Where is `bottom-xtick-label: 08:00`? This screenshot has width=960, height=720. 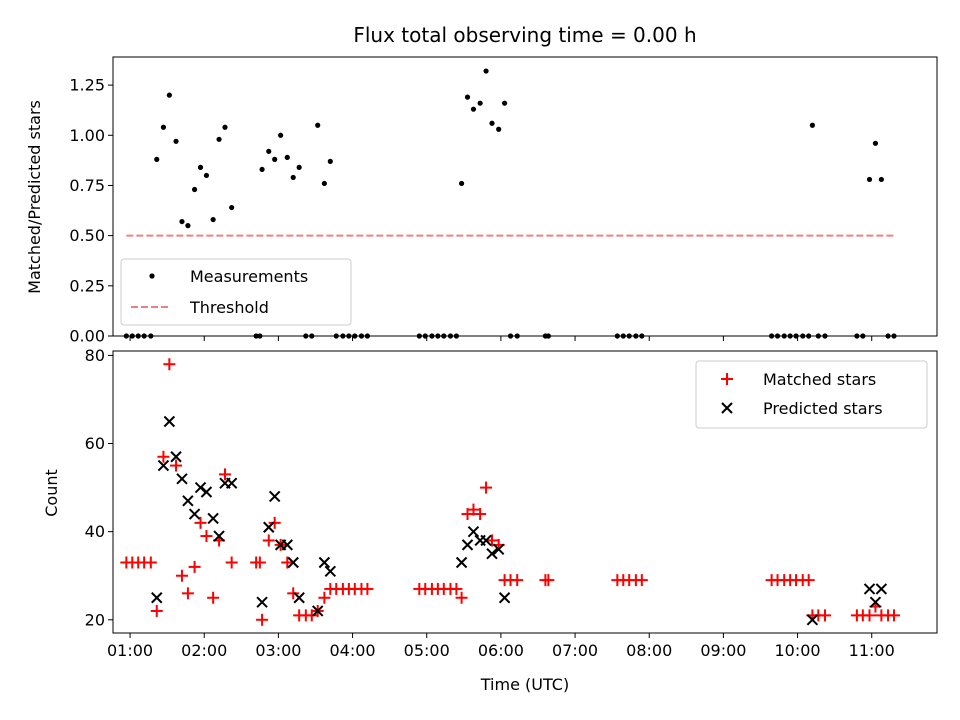
bottom-xtick-label: 08:00 is located at coordinates (649, 650).